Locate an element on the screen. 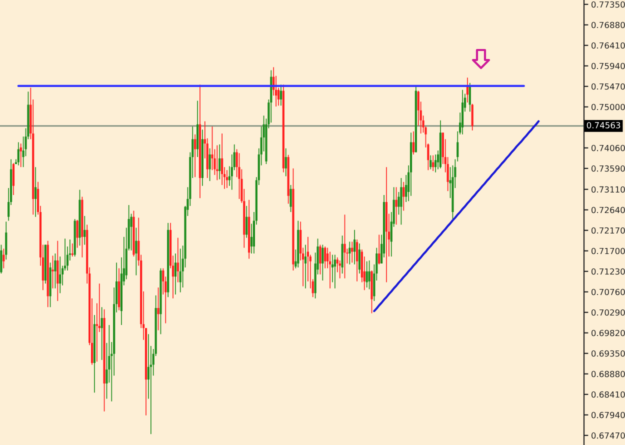 The width and height of the screenshot is (625, 445). y-tick-label: 0.70290 is located at coordinates (608, 312).